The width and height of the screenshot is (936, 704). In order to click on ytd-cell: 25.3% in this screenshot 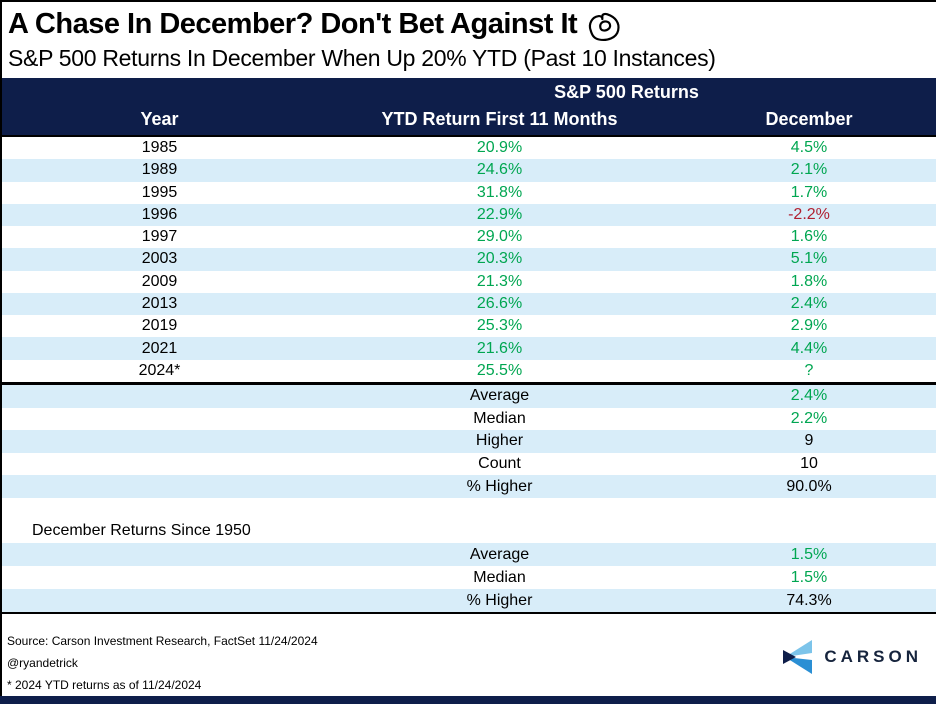, I will do `click(499, 326)`.